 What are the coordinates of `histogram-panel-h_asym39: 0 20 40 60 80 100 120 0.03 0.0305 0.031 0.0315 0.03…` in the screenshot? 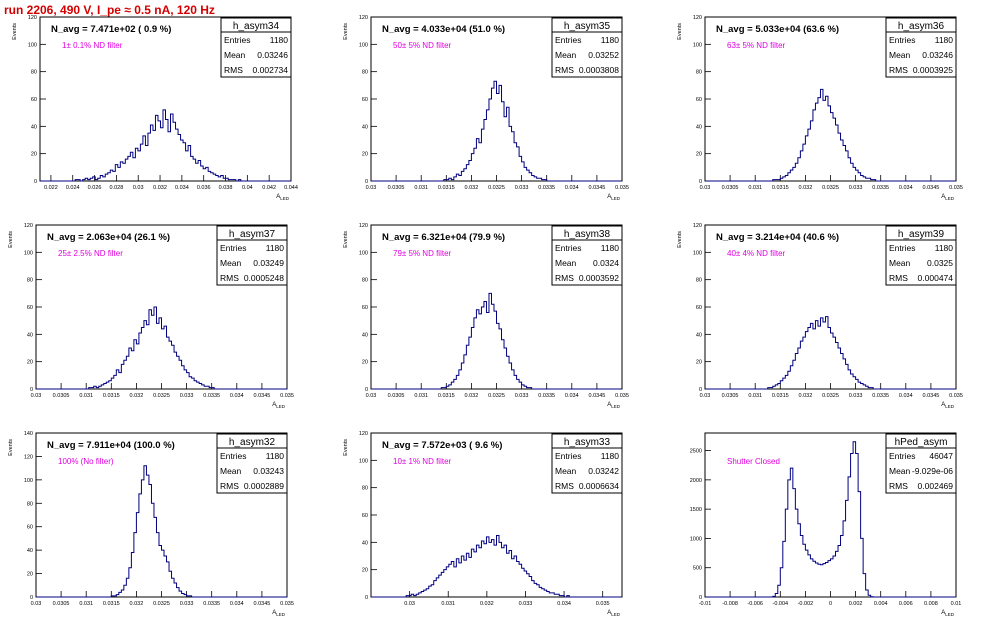 It's located at (820, 316).